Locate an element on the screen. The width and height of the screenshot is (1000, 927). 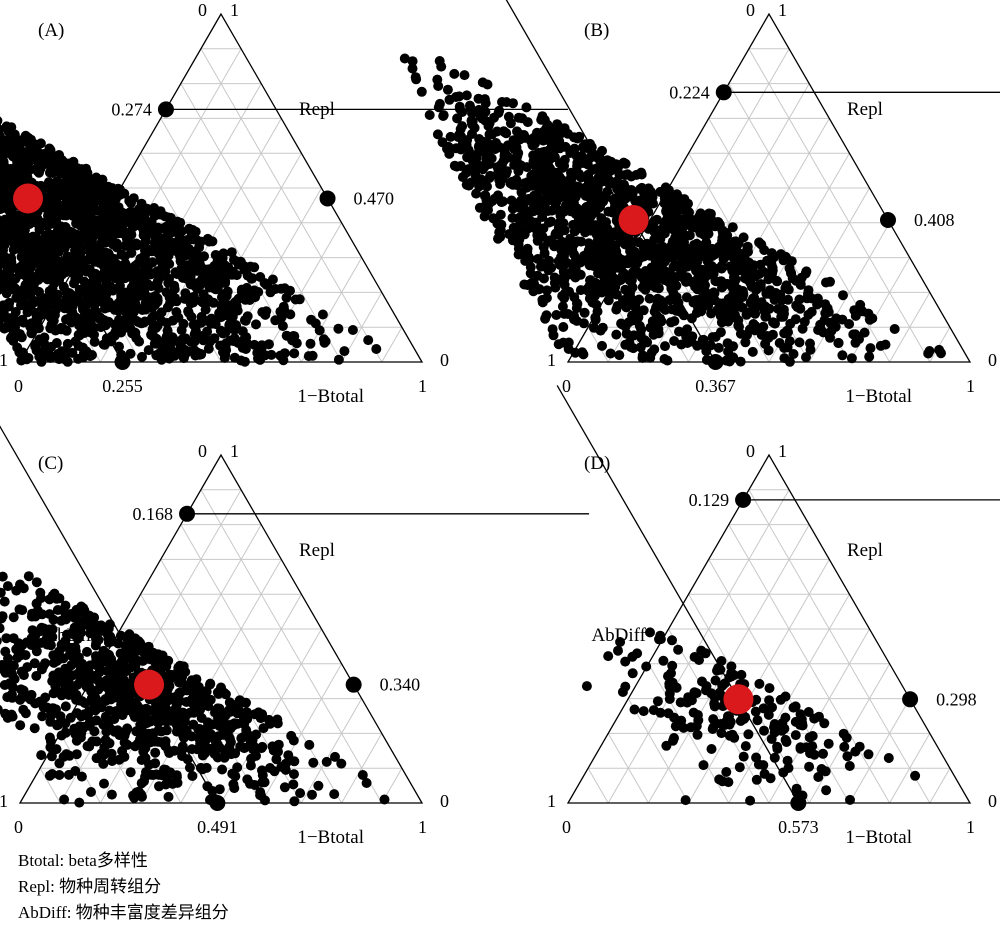
panel-label: (C) is located at coordinates (50, 463).